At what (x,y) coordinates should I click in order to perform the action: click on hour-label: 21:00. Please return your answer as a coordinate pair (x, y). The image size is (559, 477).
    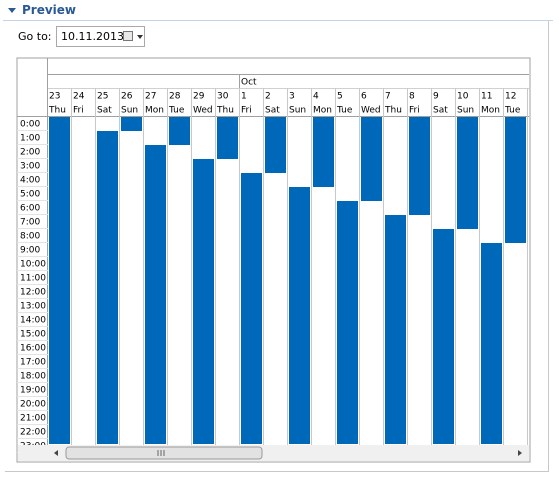
    Looking at the image, I should click on (33, 419).